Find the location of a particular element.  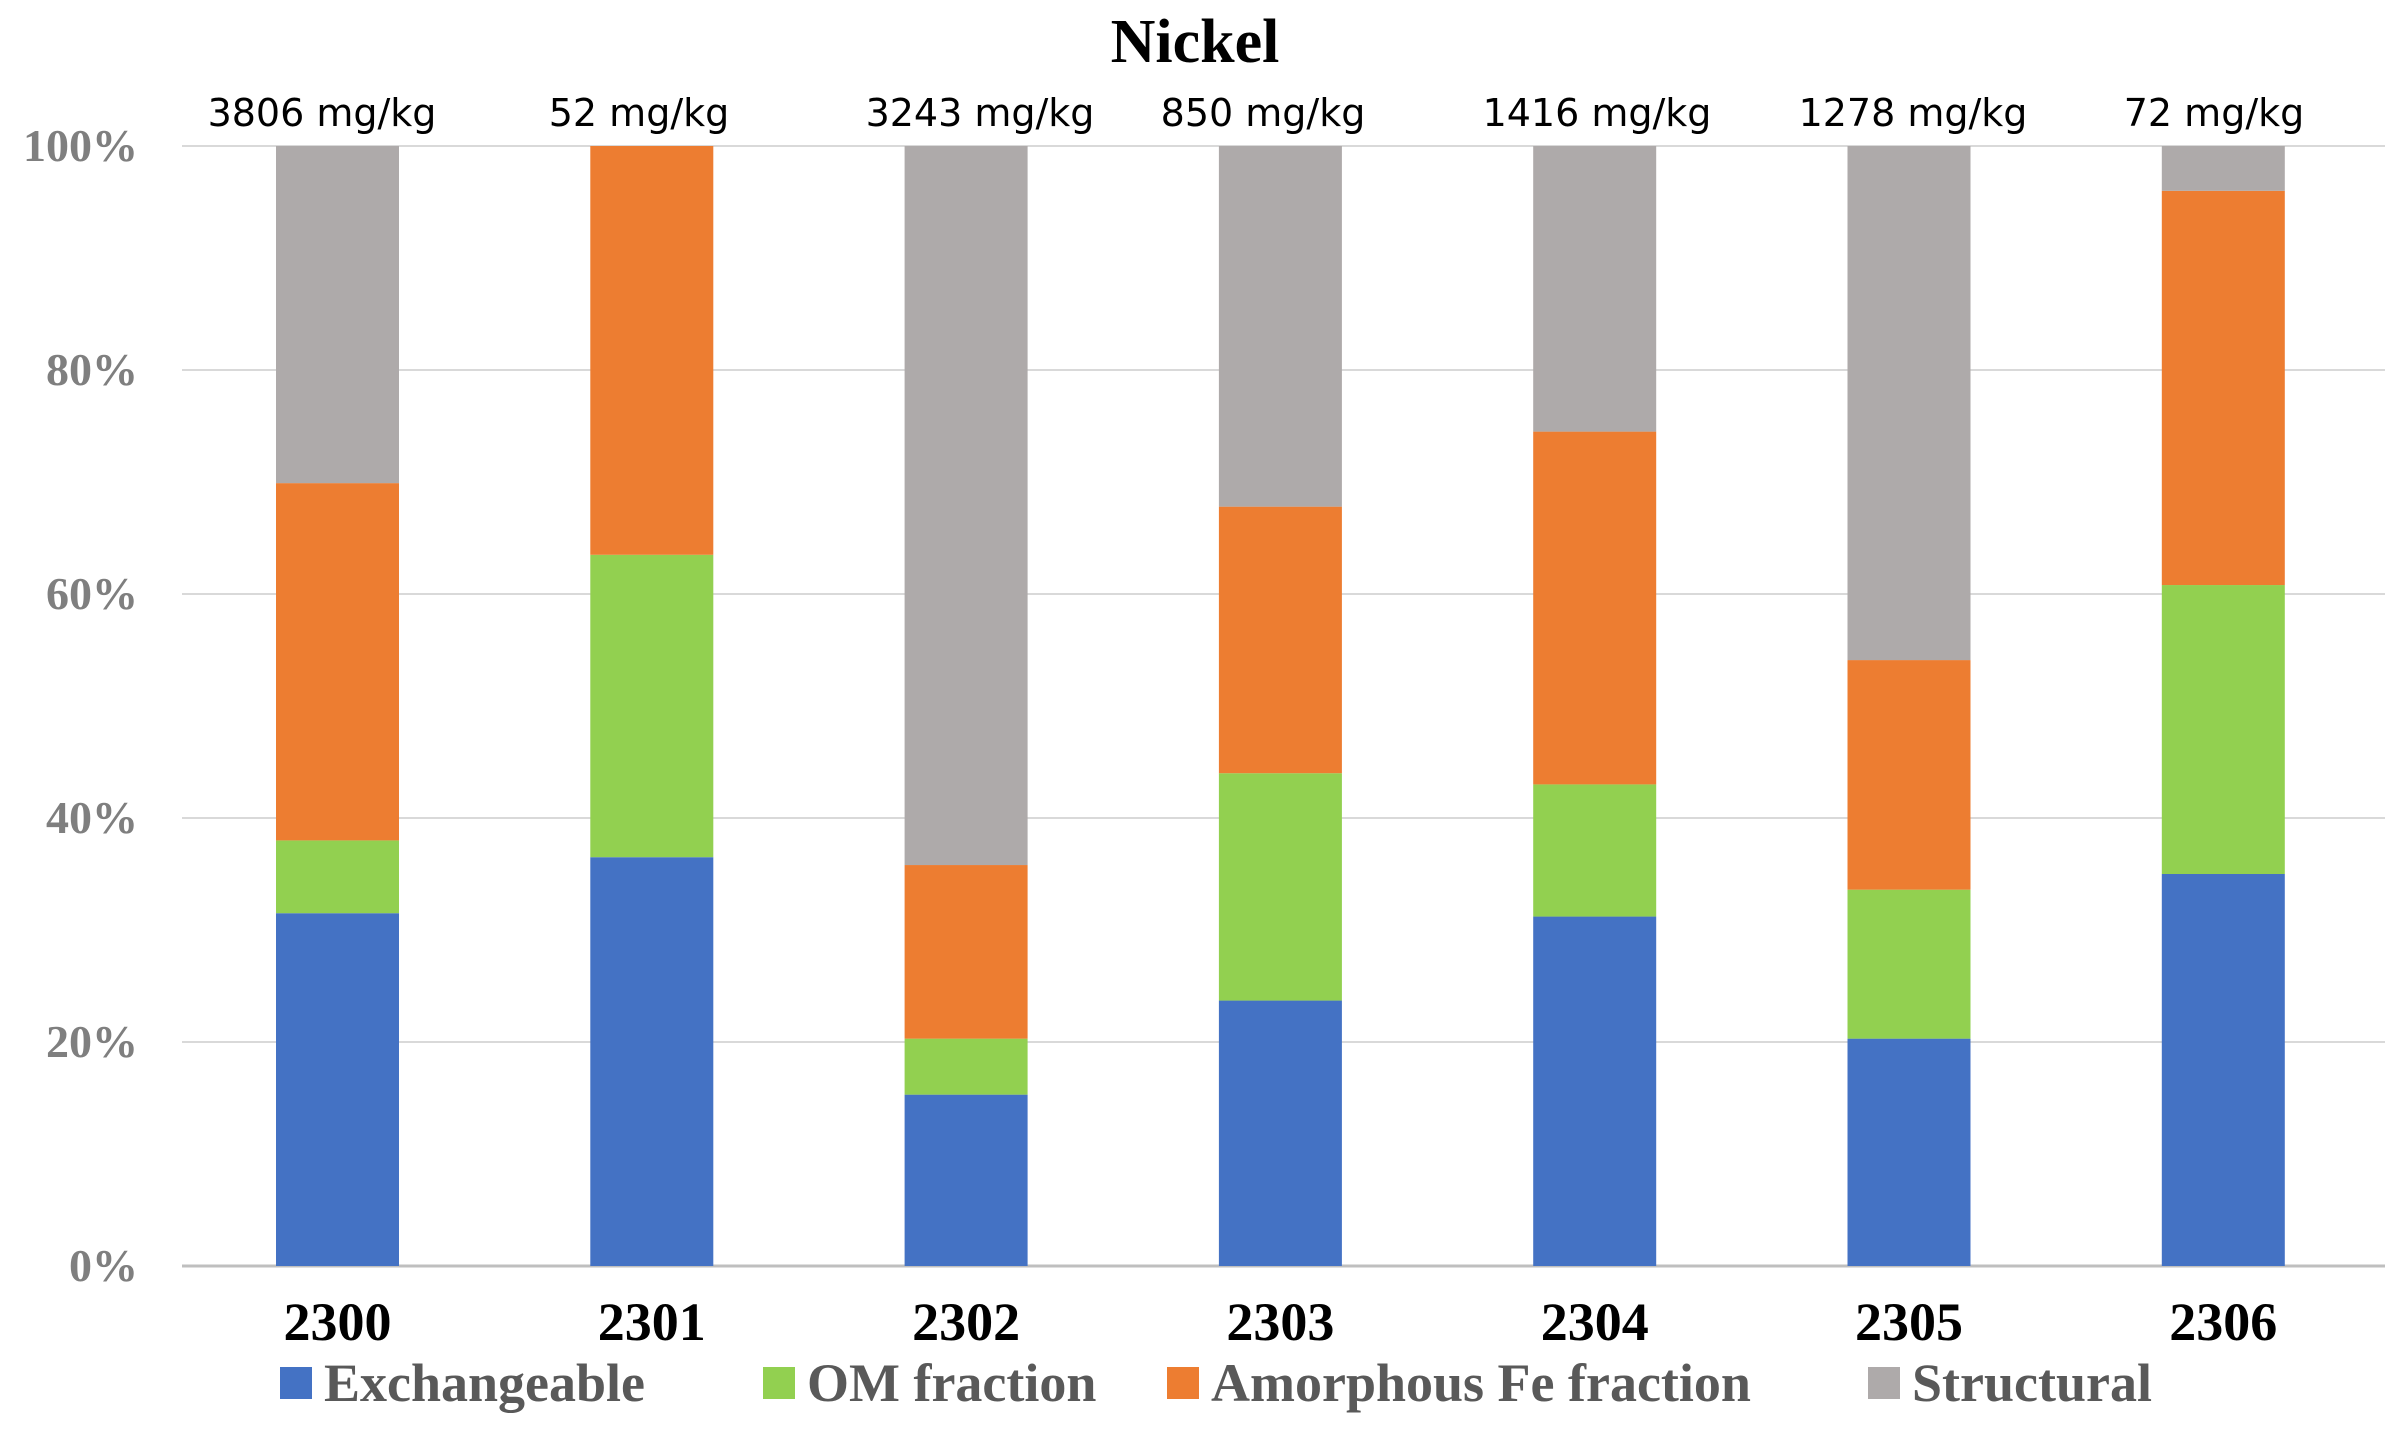

concentration-label: 1416 mg/kg is located at coordinates (1597, 113).